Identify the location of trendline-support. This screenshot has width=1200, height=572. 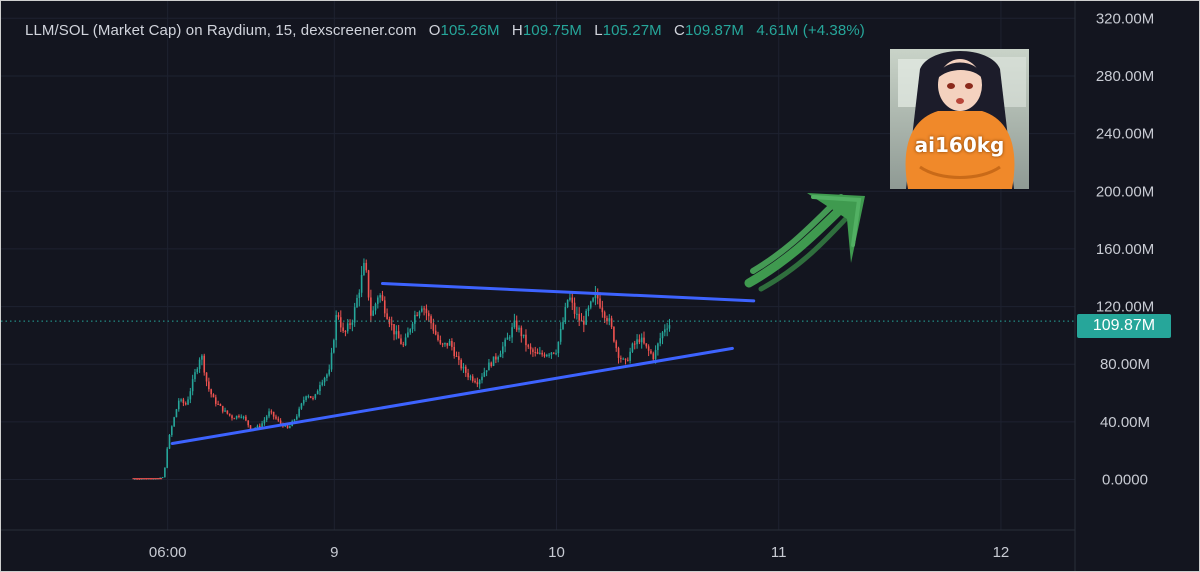
(452, 396).